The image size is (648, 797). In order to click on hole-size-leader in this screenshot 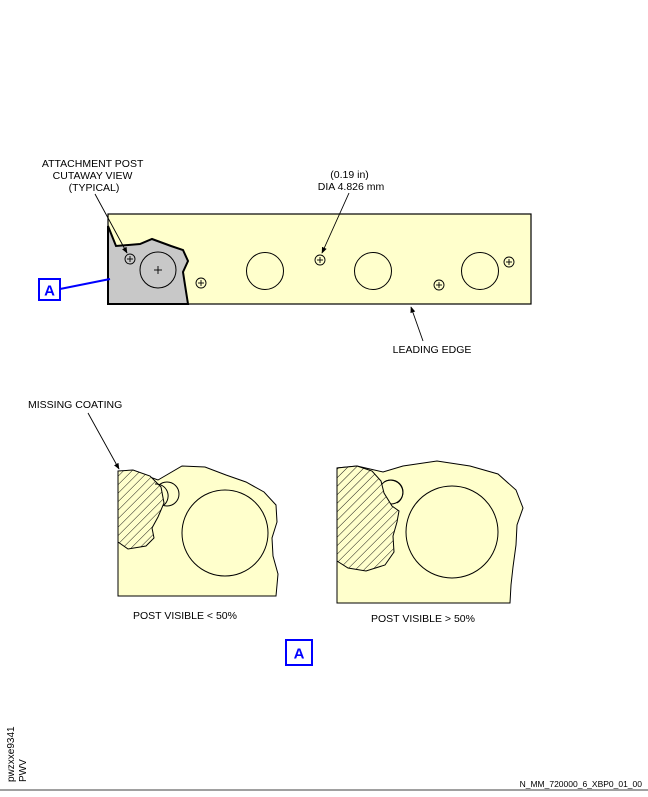, I will do `click(335, 223)`.